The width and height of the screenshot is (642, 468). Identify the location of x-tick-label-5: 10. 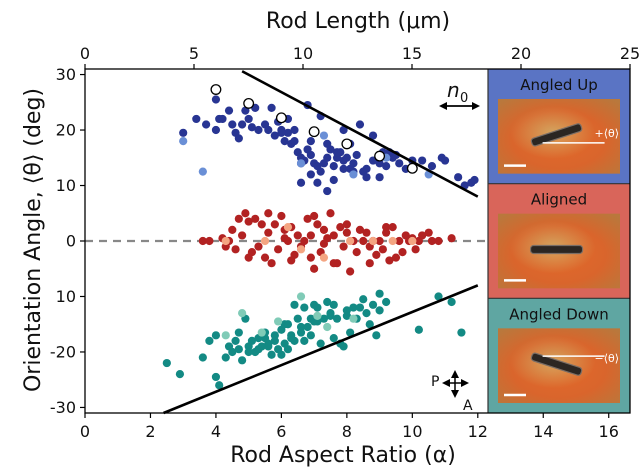
(412, 431).